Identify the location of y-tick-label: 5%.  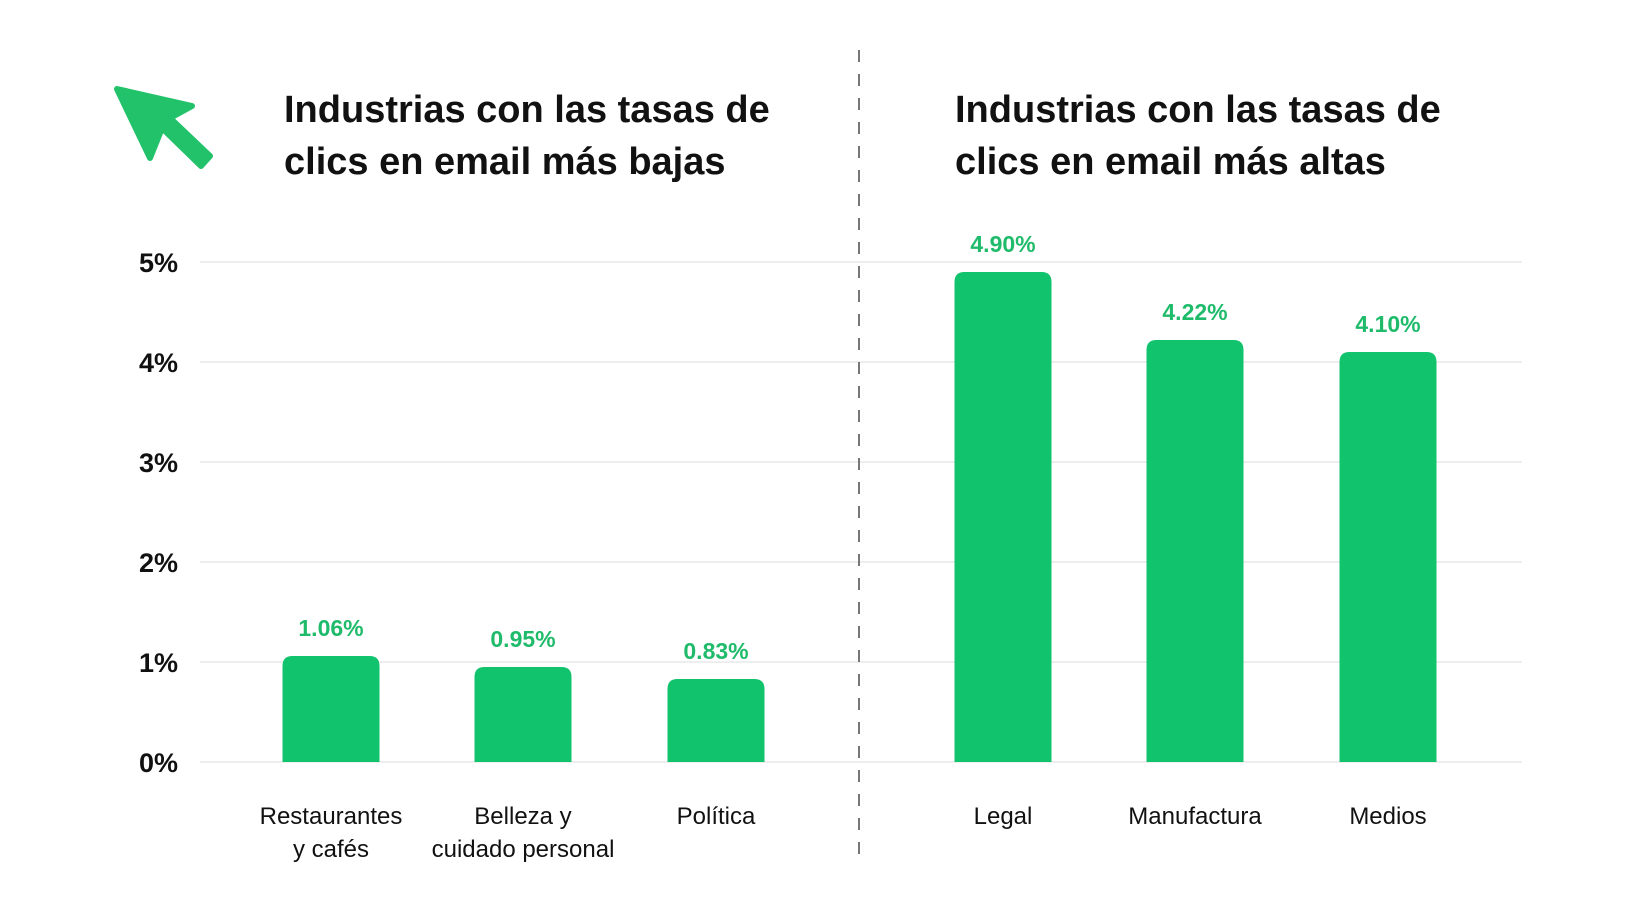
(158, 263).